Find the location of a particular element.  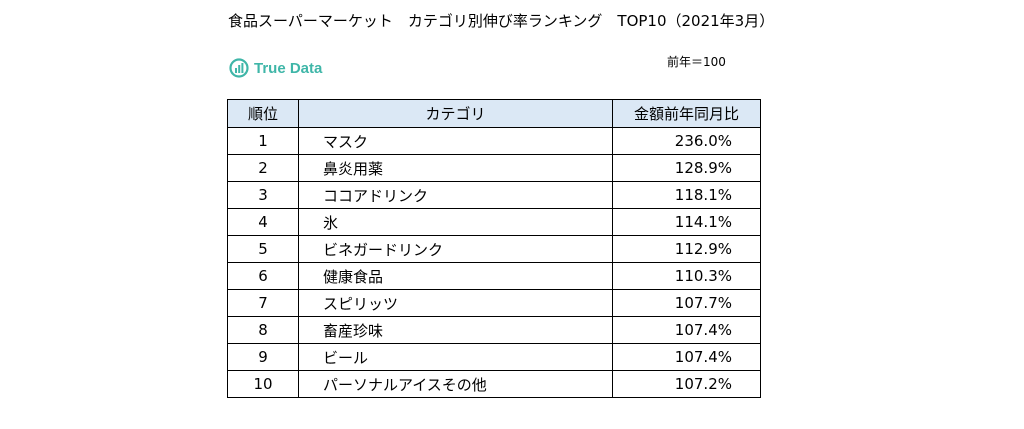

value-cell: 110.3% is located at coordinates (686, 276).